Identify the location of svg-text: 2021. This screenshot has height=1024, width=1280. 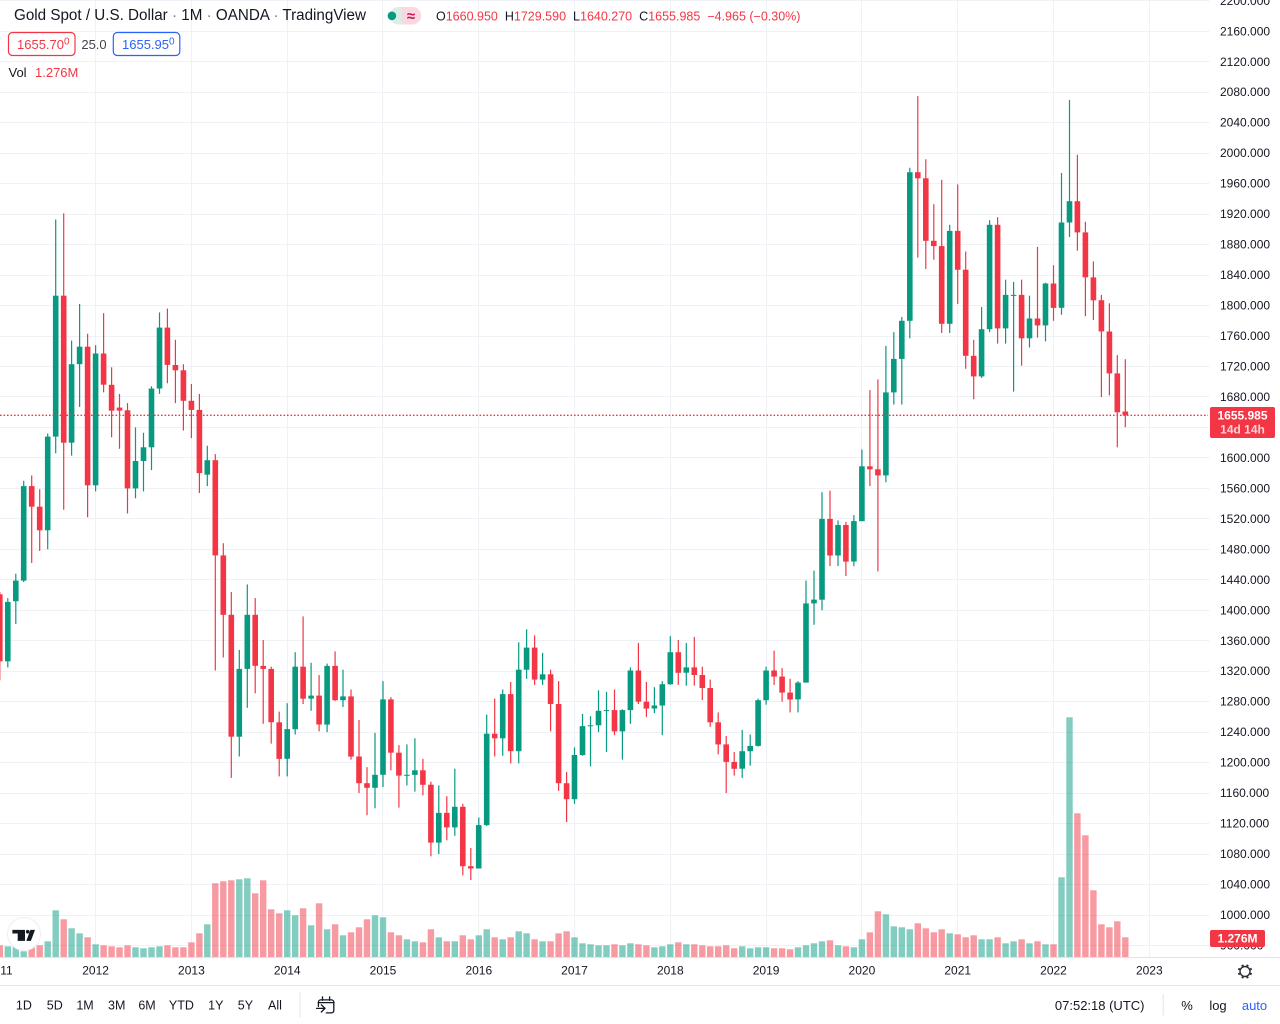
(957, 971).